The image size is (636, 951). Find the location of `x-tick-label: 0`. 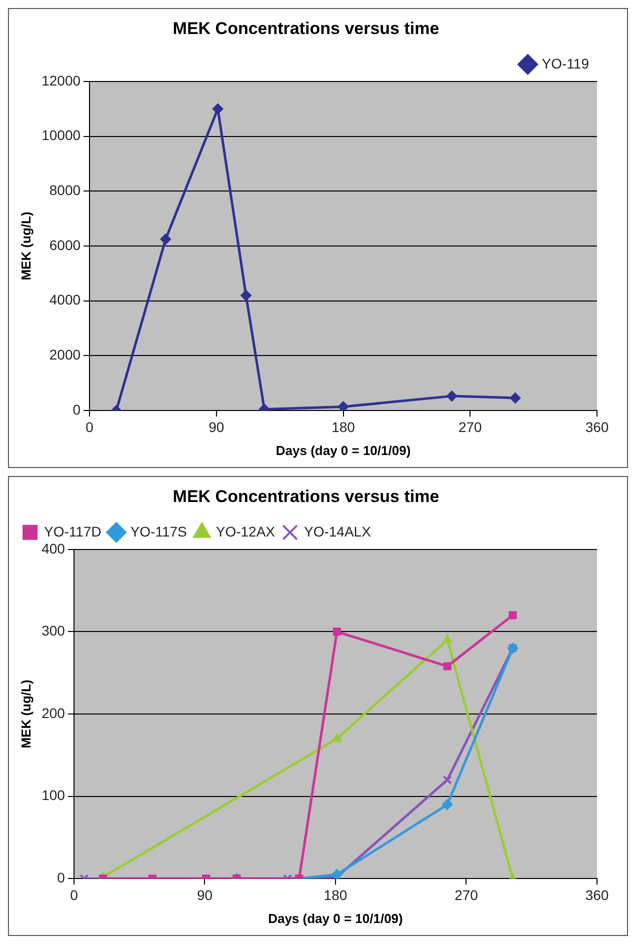

x-tick-label: 0 is located at coordinates (90, 426).